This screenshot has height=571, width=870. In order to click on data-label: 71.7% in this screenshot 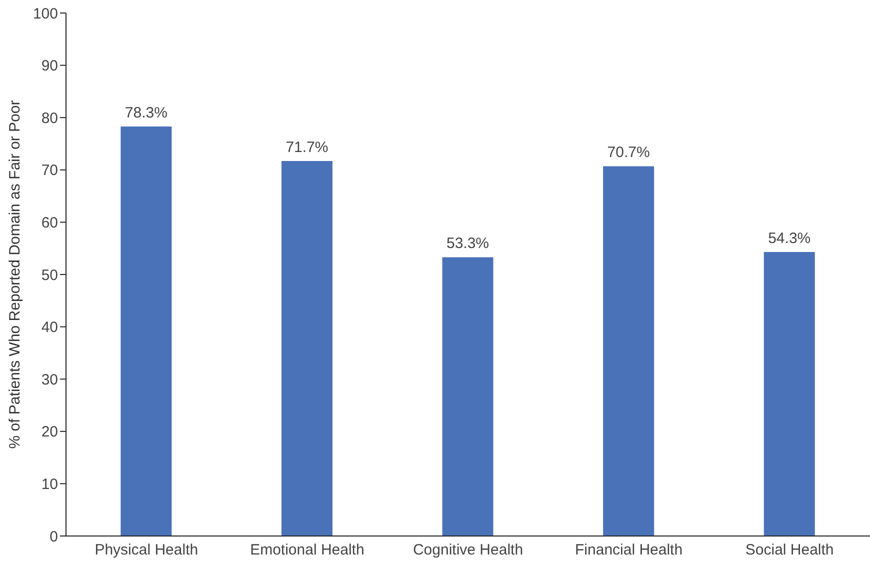, I will do `click(307, 147)`.